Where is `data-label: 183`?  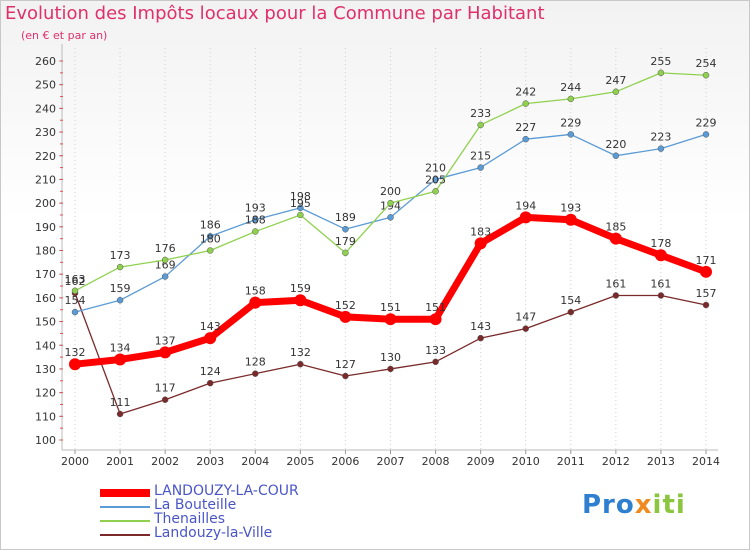 data-label: 183 is located at coordinates (480, 231).